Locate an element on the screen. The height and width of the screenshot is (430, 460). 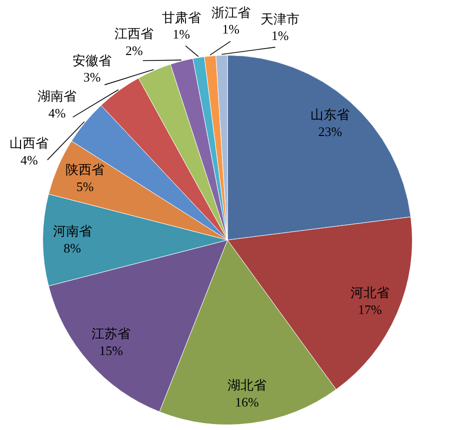
data-label: 5% is located at coordinates (85, 186).